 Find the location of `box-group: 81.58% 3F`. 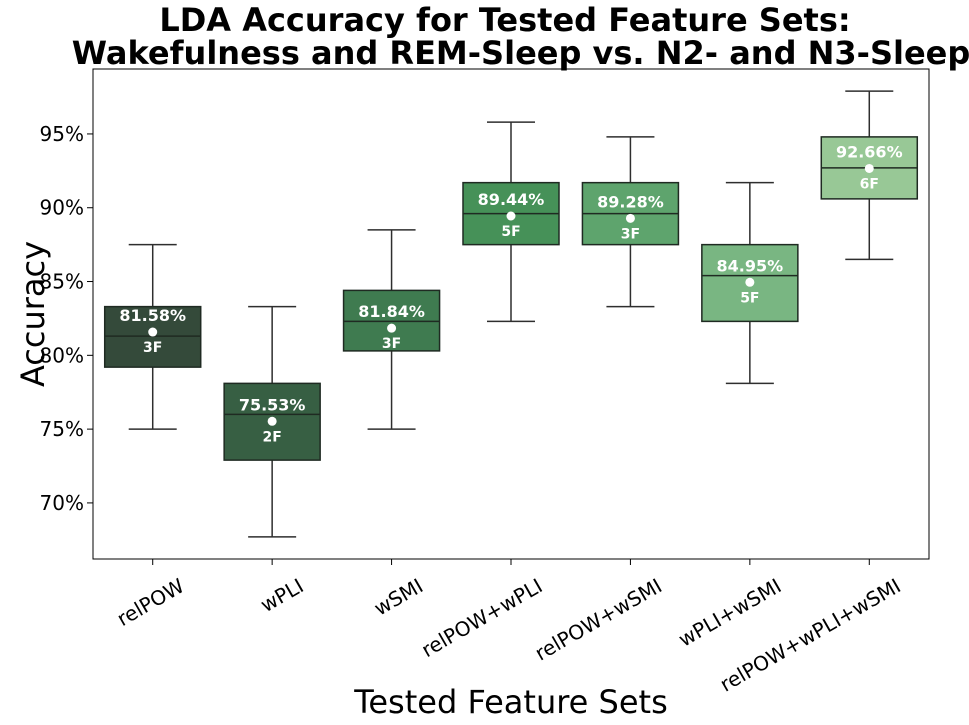

box-group: 81.58% 3F is located at coordinates (152, 336).